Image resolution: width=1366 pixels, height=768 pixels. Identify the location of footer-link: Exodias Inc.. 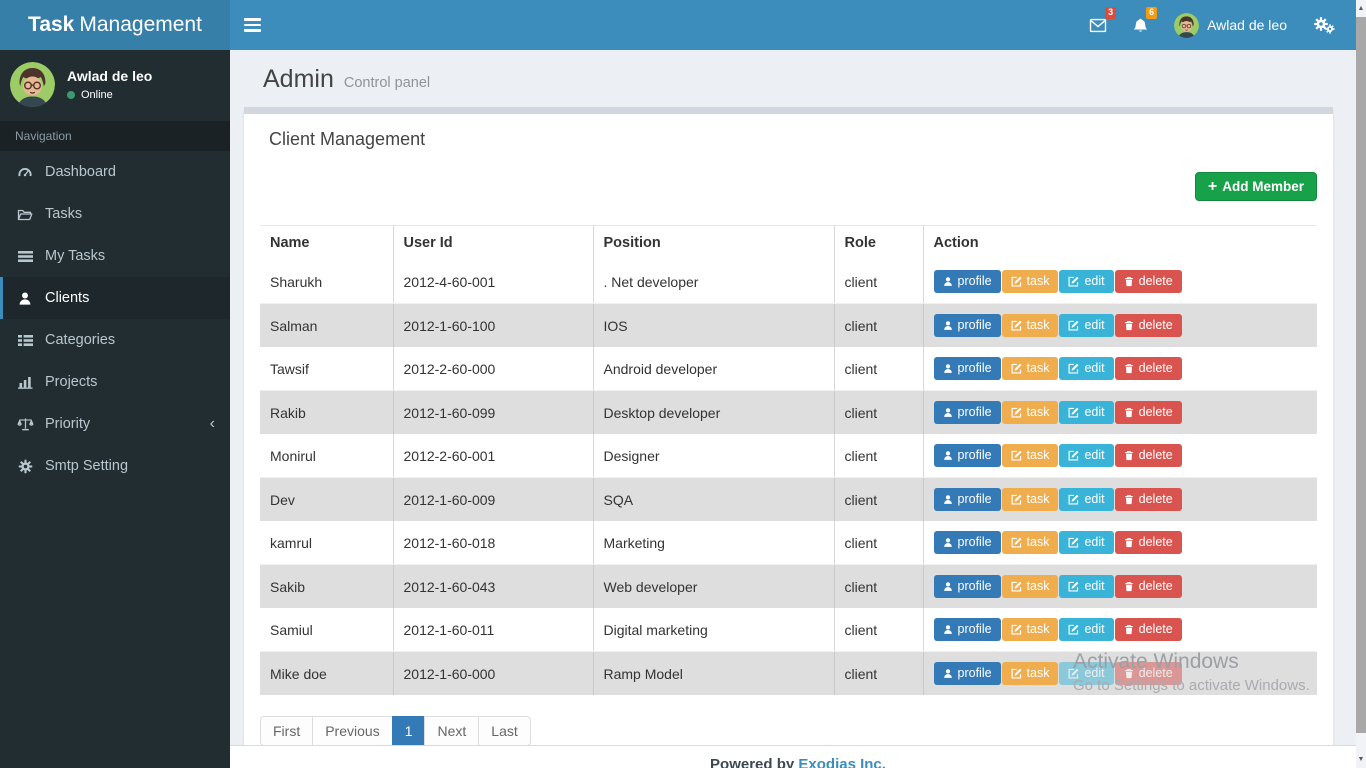
(842, 762).